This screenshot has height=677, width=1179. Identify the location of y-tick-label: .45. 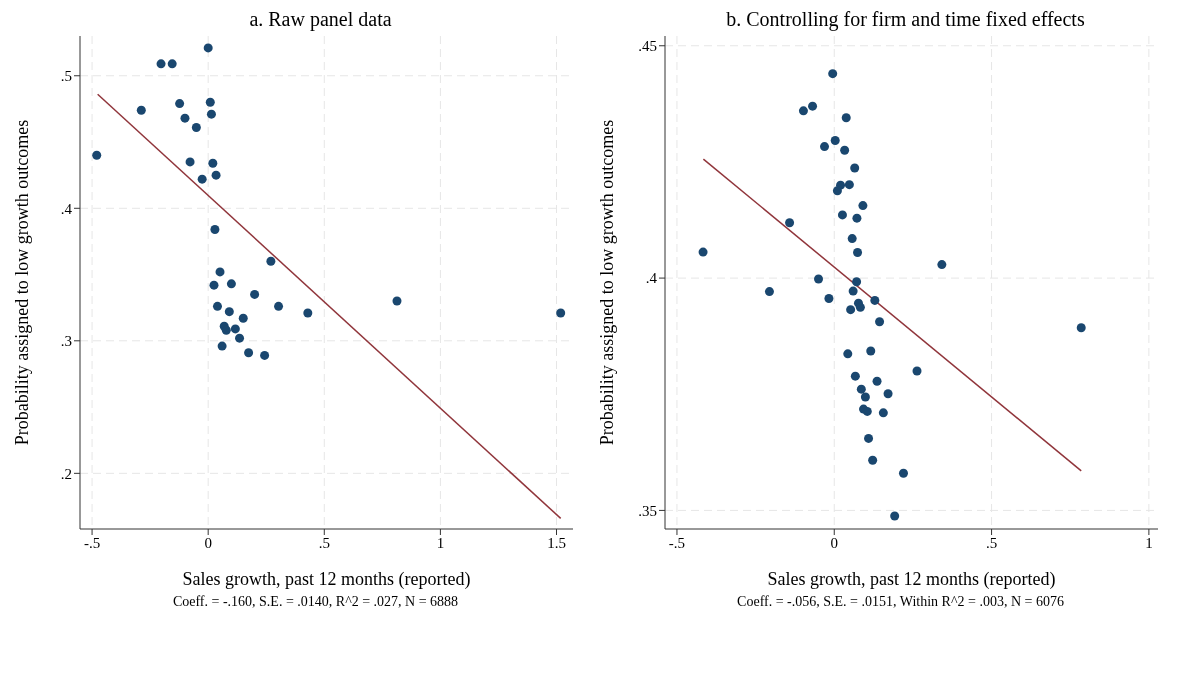
(647, 46).